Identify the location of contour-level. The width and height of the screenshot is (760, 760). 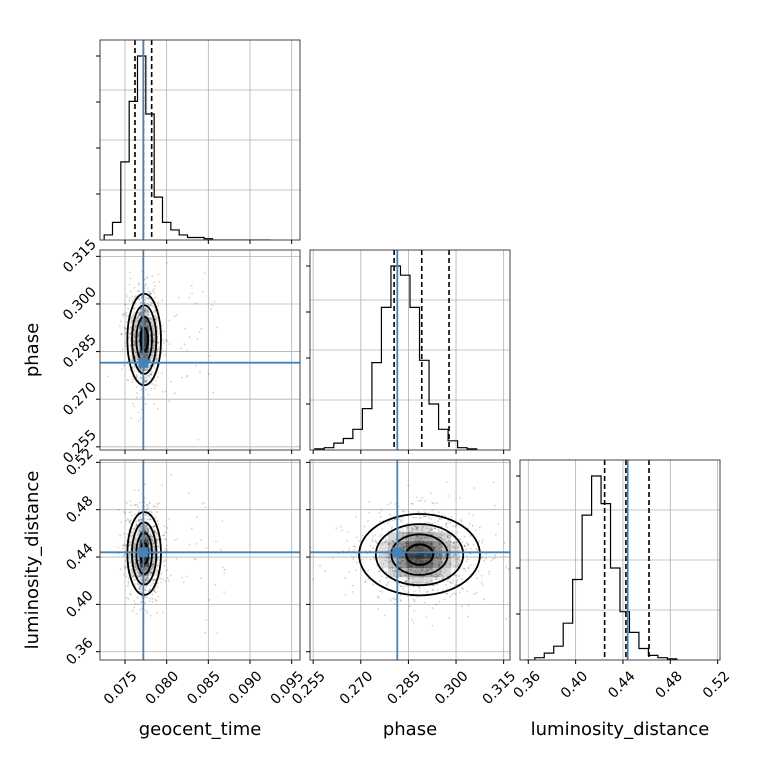
(419, 554).